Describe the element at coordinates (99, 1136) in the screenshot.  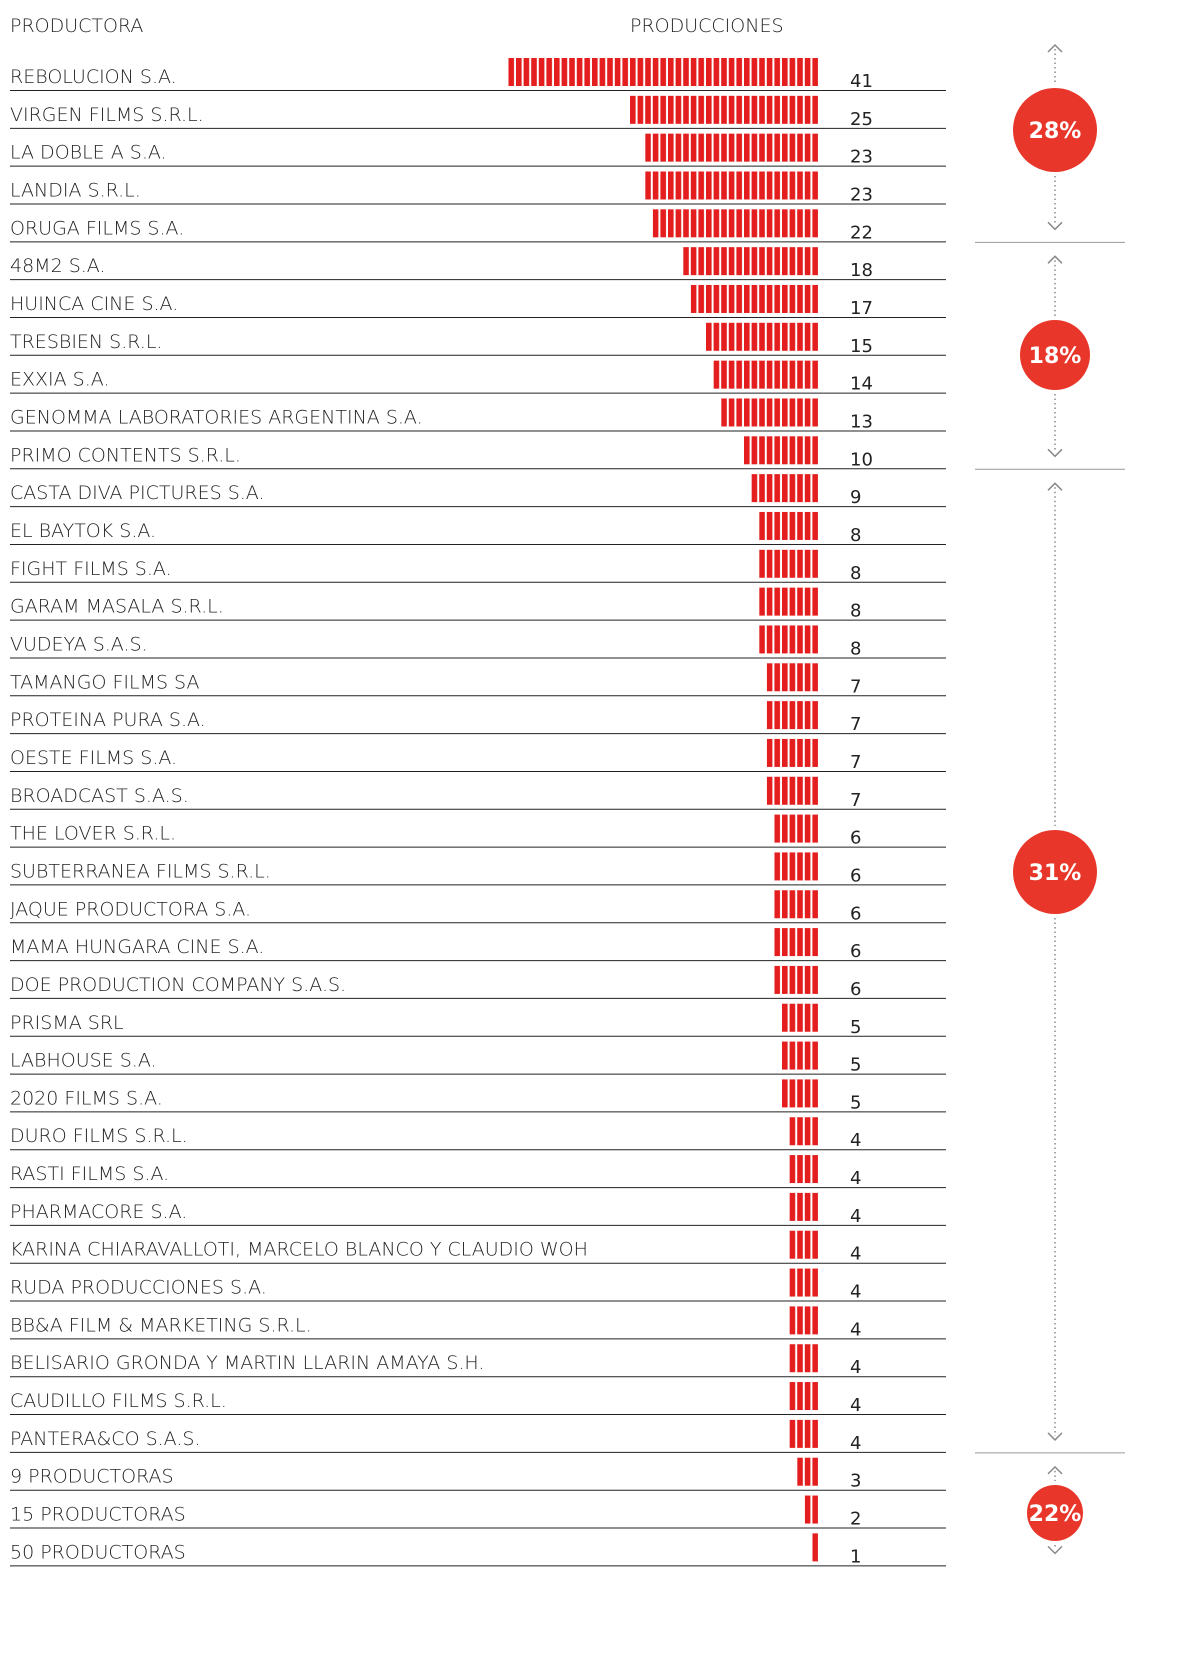
I see `category-label: DURO FILMS S.R.L.` at that location.